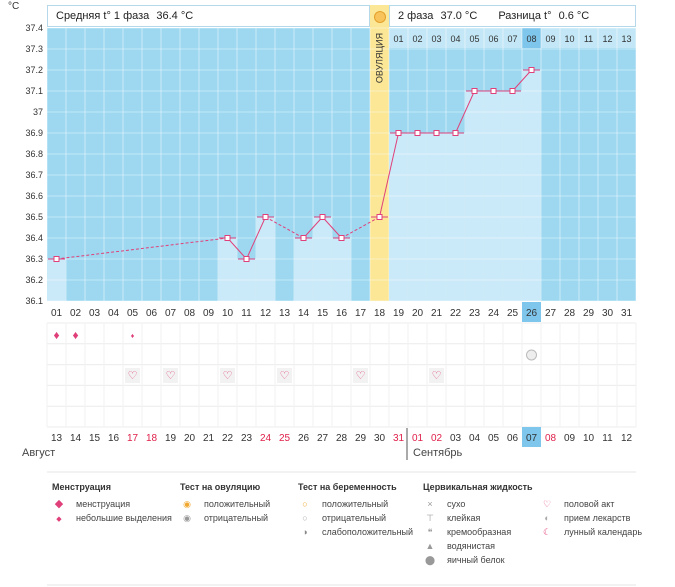 The image size is (675, 587). I want to click on phase2-day-label: 07, so click(512, 39).